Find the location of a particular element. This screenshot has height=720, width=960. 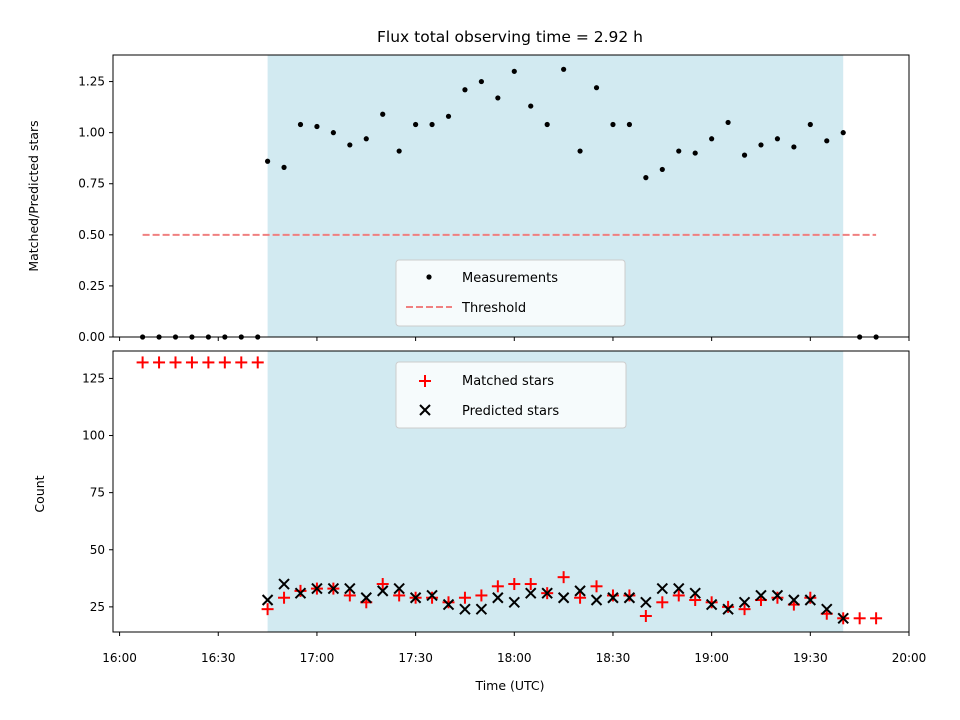

bottom-y-tick-label: 75 is located at coordinates (97, 493).